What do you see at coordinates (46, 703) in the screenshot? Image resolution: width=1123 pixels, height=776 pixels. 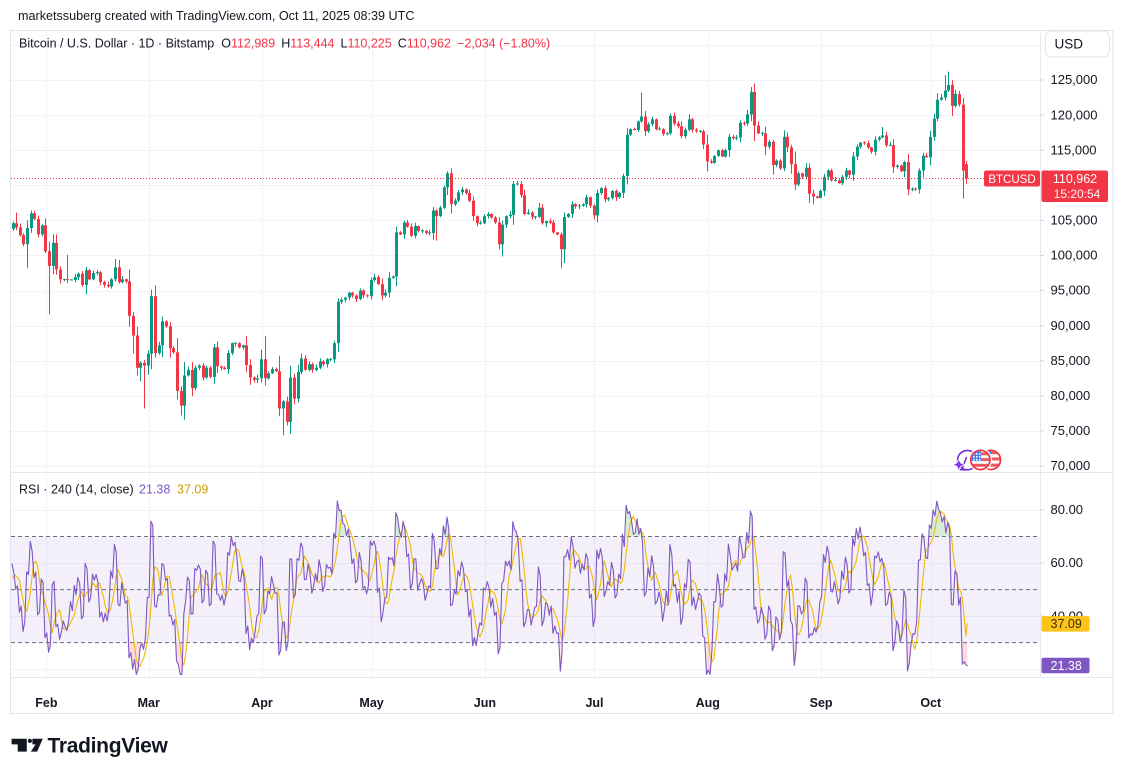 I see `svg-text: Feb` at bounding box center [46, 703].